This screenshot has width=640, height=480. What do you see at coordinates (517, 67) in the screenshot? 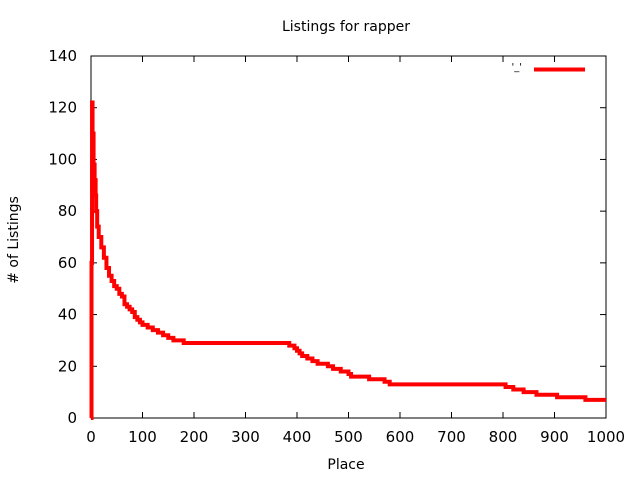
I see `legend-label: '_'` at bounding box center [517, 67].